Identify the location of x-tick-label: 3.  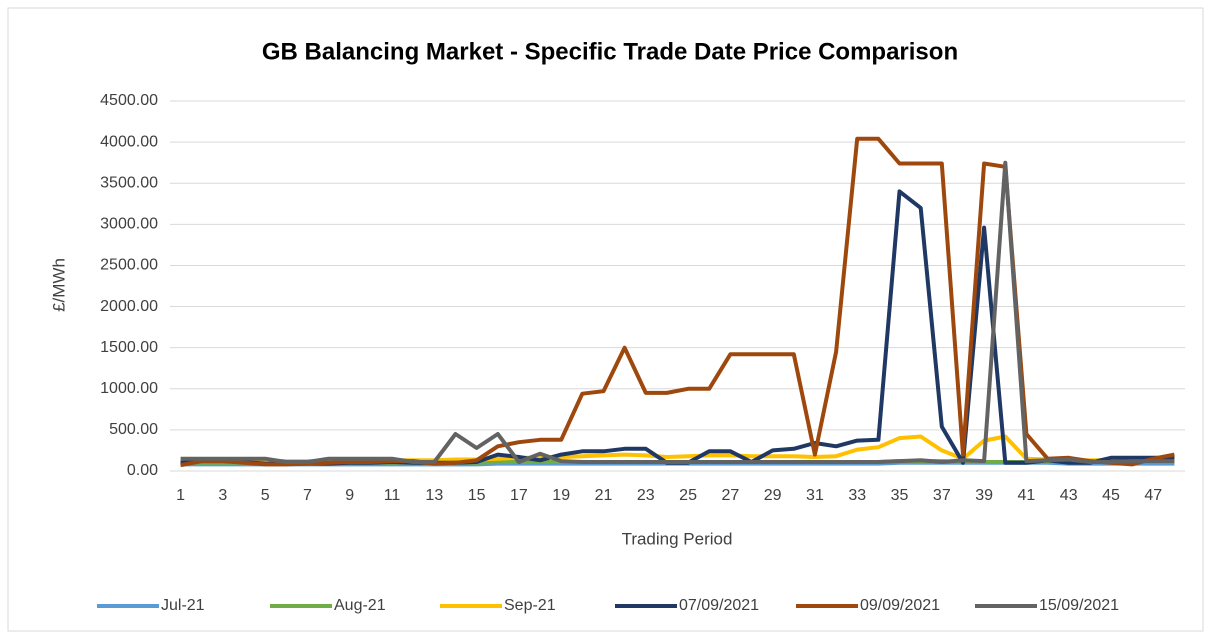
(222, 495).